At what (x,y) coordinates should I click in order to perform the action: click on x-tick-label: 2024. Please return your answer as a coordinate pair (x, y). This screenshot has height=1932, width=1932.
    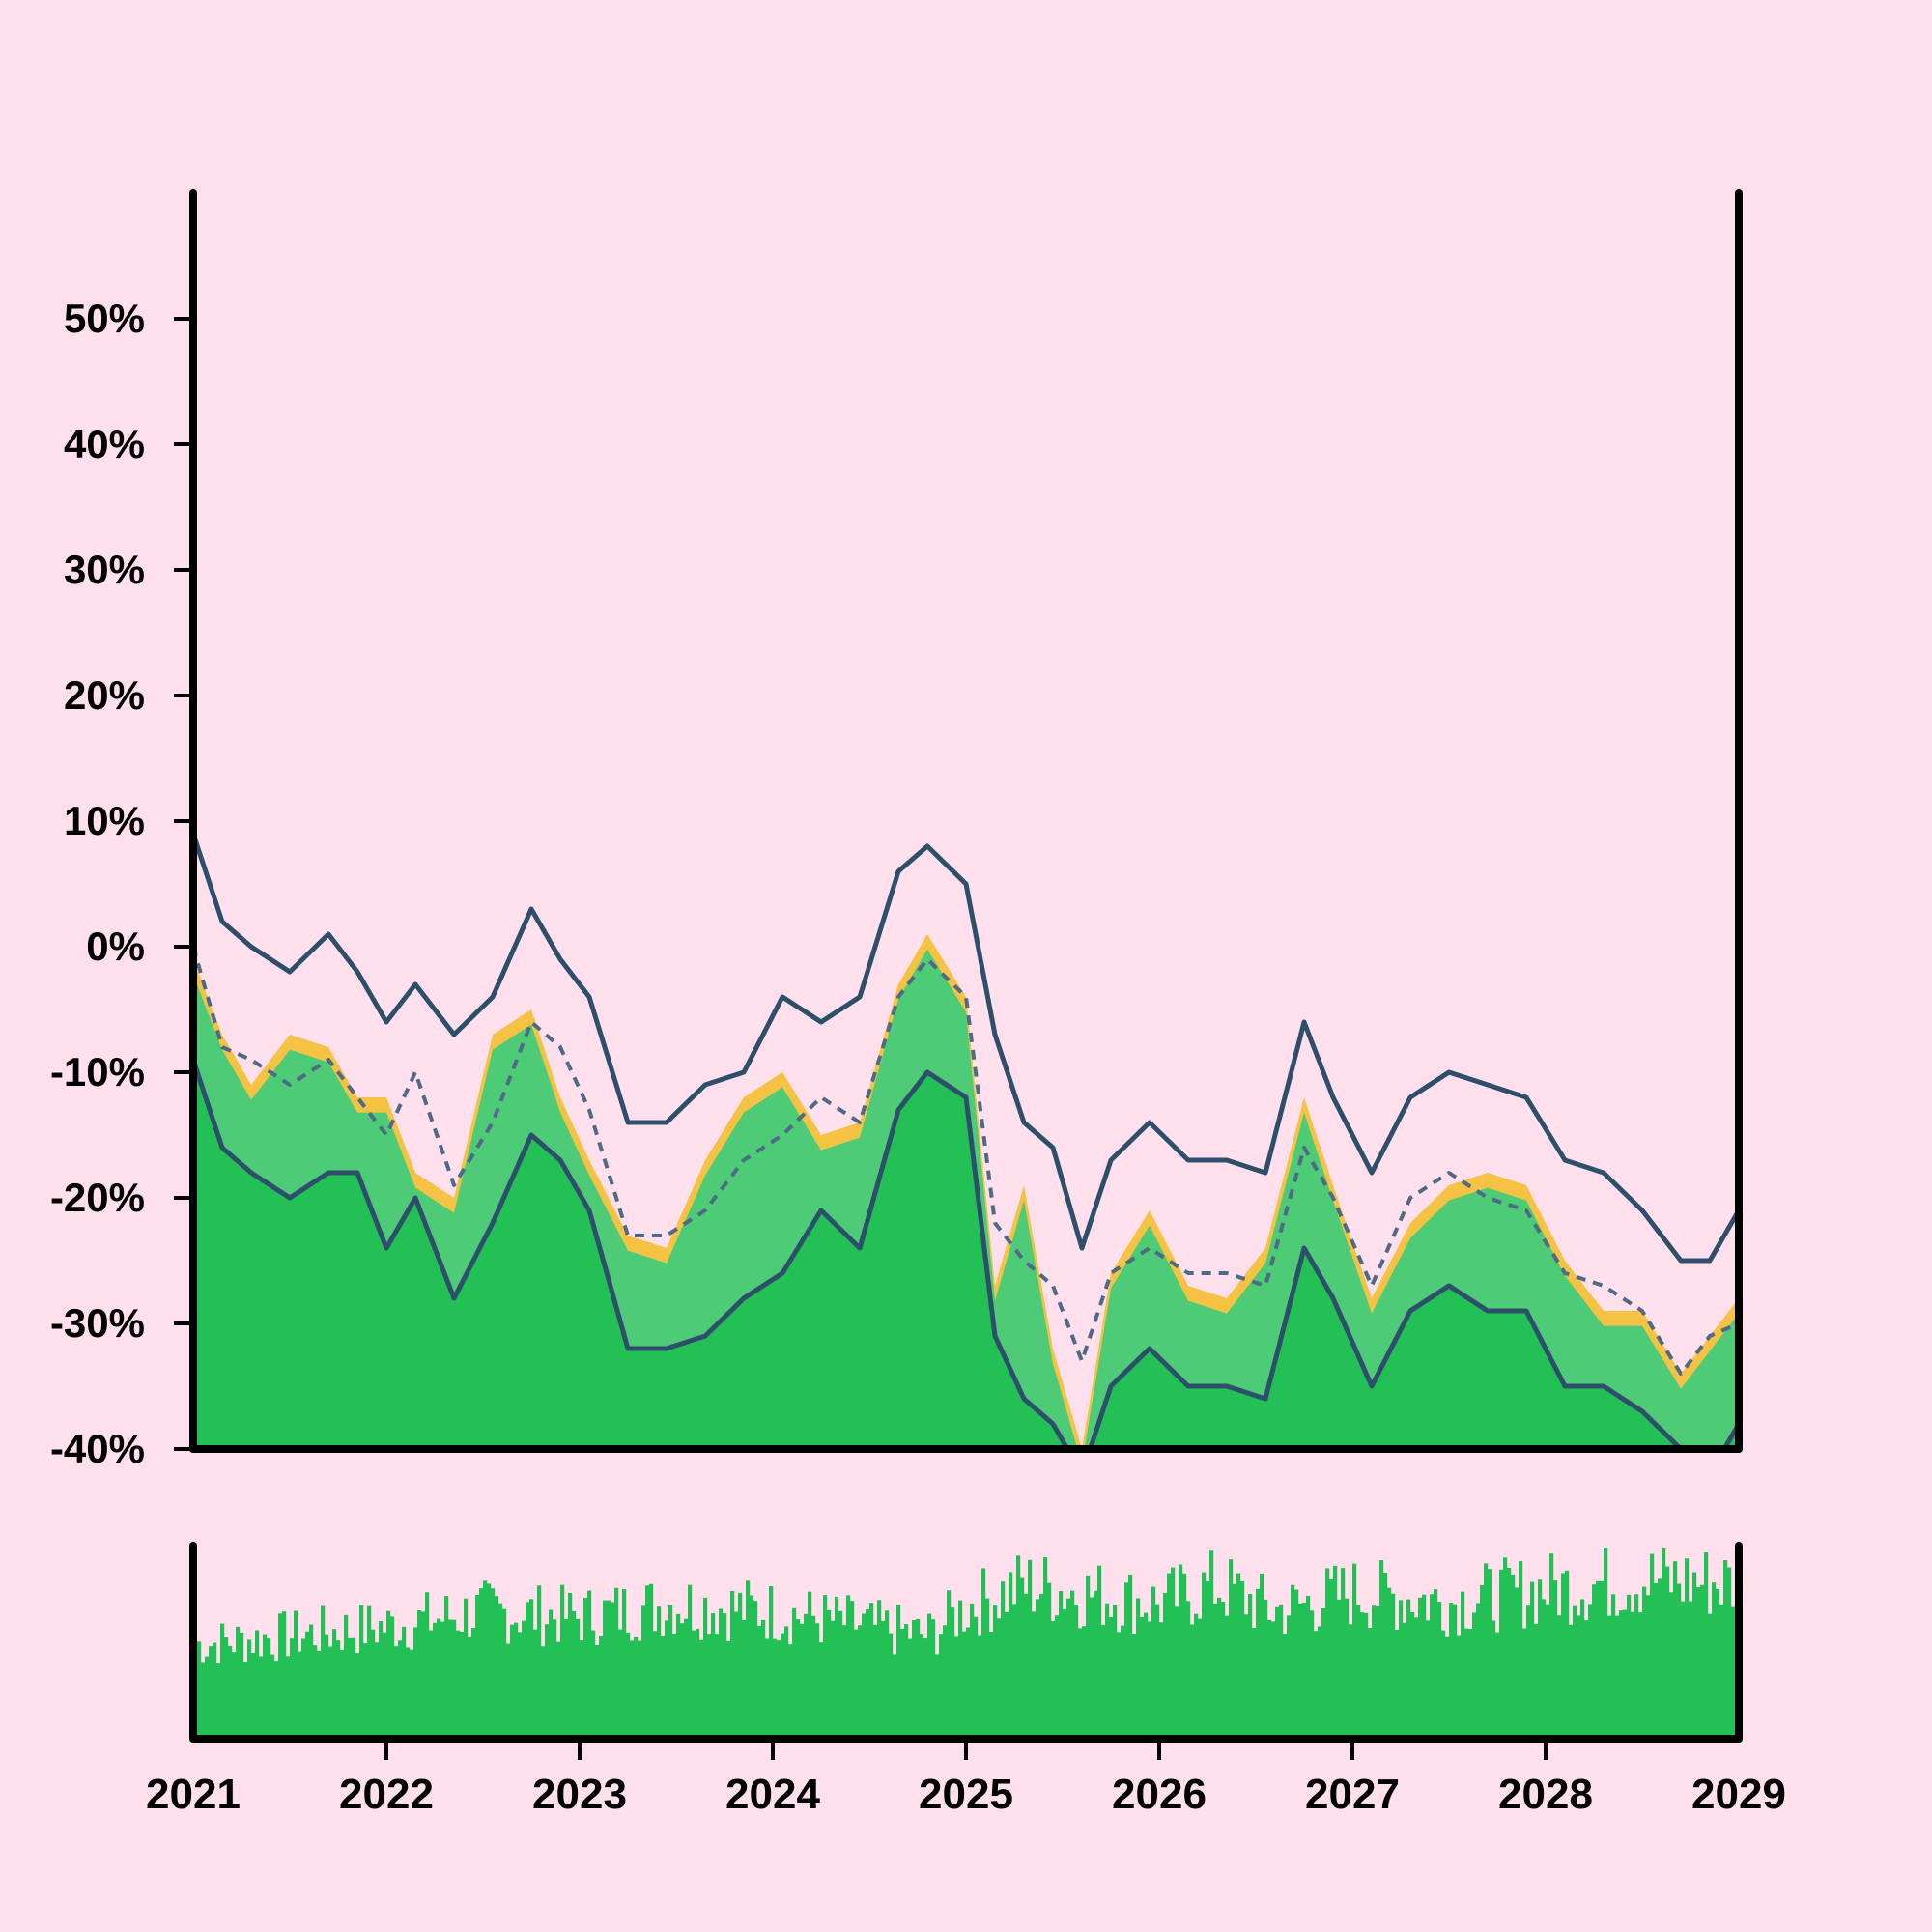
    Looking at the image, I should click on (772, 1794).